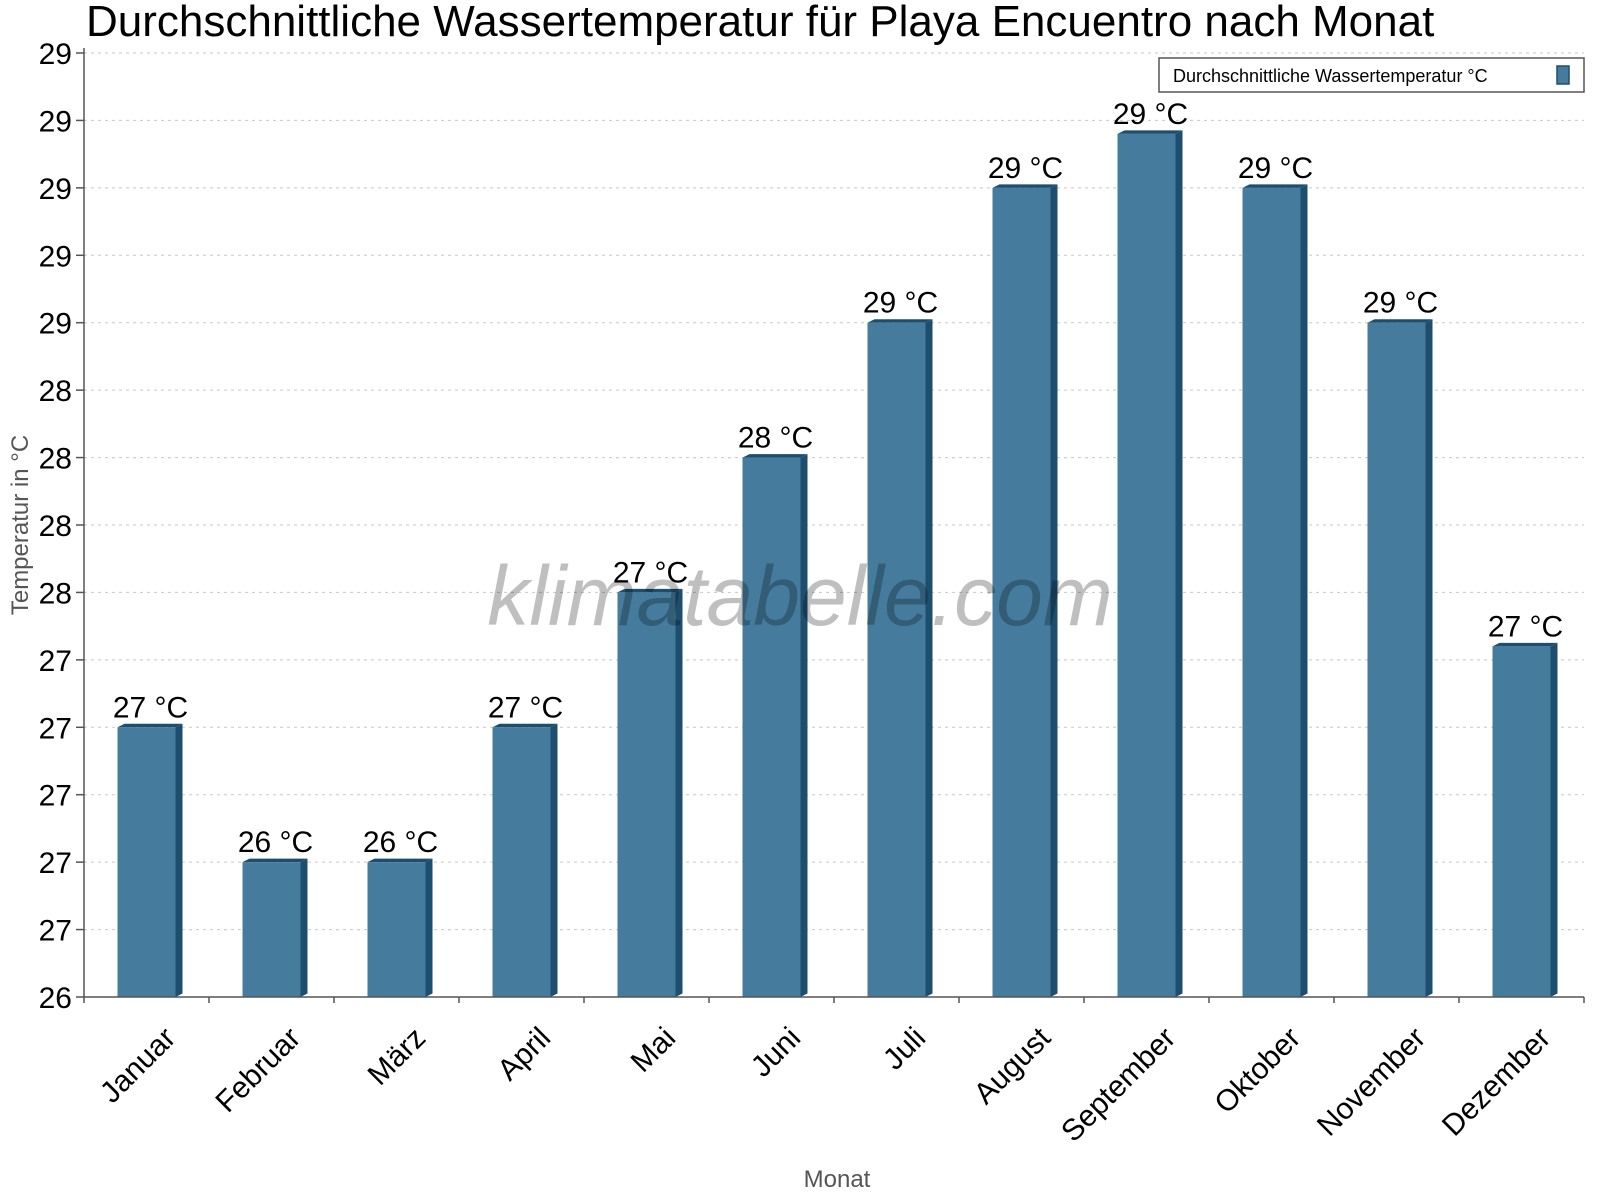 The height and width of the screenshot is (1200, 1600). Describe the element at coordinates (775, 438) in the screenshot. I see `data-label: 28 °C` at that location.